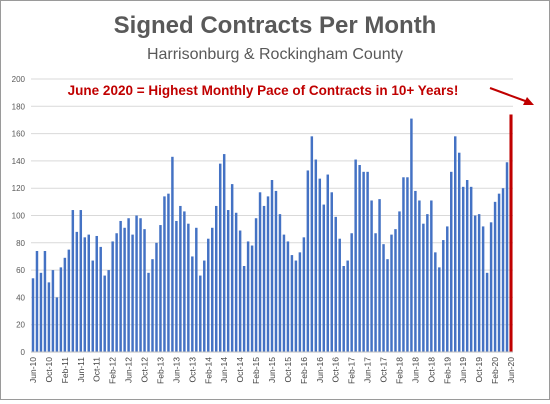  Describe the element at coordinates (463, 370) in the screenshot. I see `x-tick-label: Jun-19` at that location.